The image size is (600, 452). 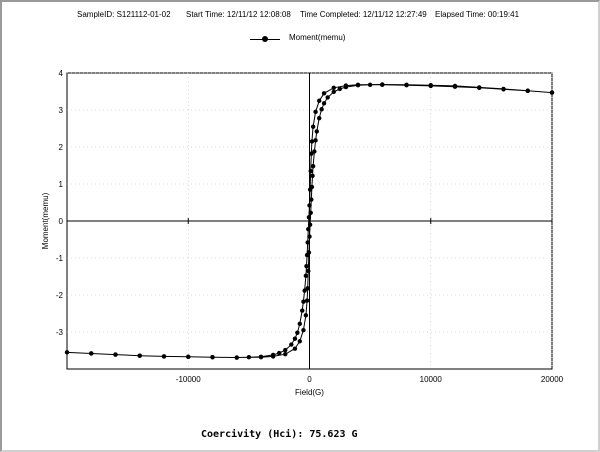 What do you see at coordinates (124, 14) in the screenshot?
I see `sample-id-label: SampleID: S121112-01-02` at bounding box center [124, 14].